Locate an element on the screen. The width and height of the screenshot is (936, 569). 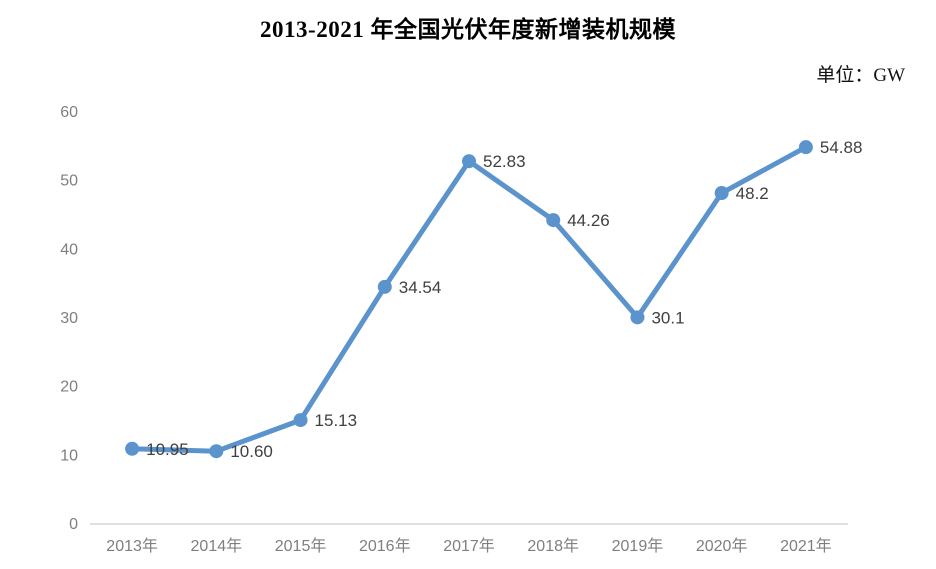
x-tick-label: 2018年 is located at coordinates (553, 546).